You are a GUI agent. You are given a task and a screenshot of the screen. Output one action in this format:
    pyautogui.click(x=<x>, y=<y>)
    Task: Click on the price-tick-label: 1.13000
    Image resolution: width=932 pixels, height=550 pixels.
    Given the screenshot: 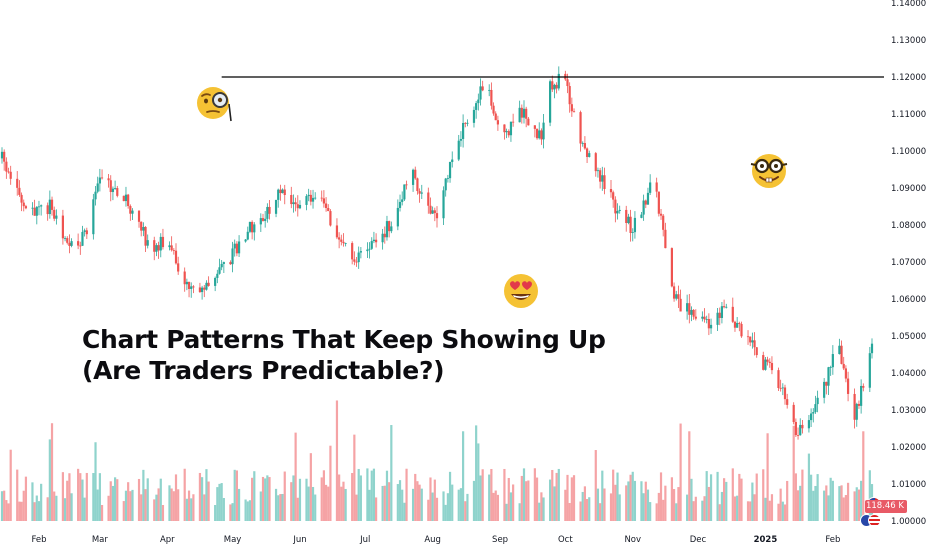 What is the action you would take?
    pyautogui.click(x=908, y=41)
    